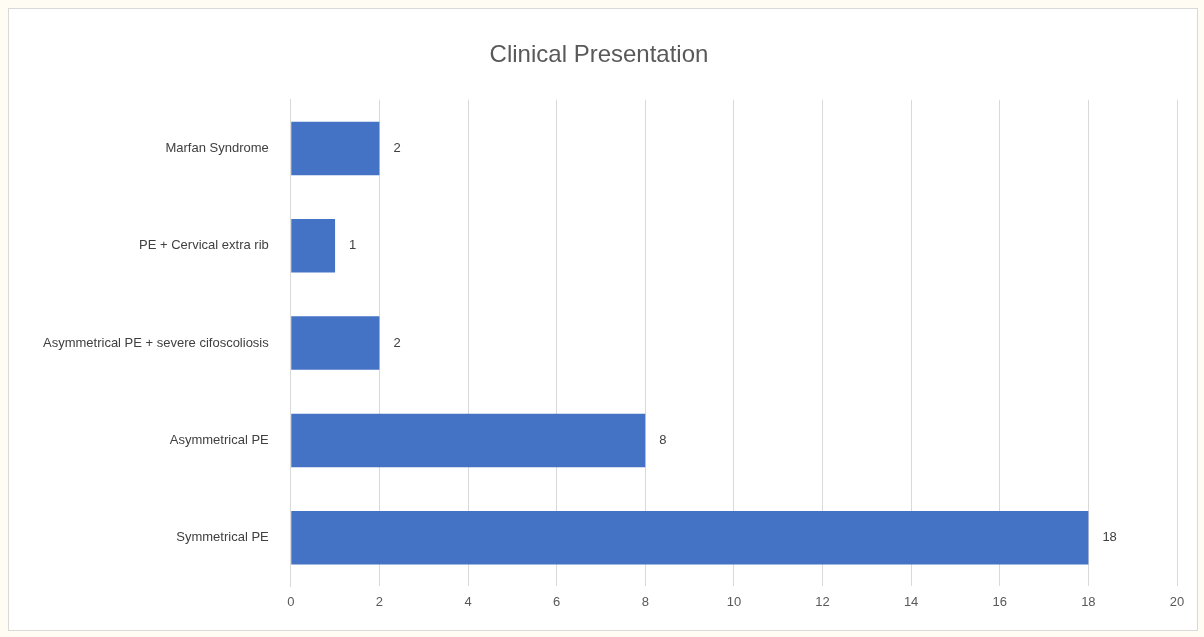 Image resolution: width=1204 pixels, height=637 pixels. I want to click on chart-title: Clinical Presentation, so click(599, 54).